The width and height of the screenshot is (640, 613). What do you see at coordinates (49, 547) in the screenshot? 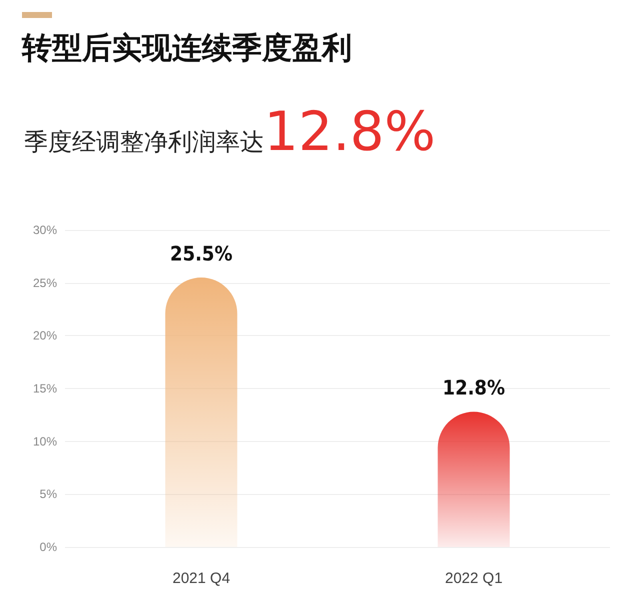
I see `y-tick-label: 0%` at bounding box center [49, 547].